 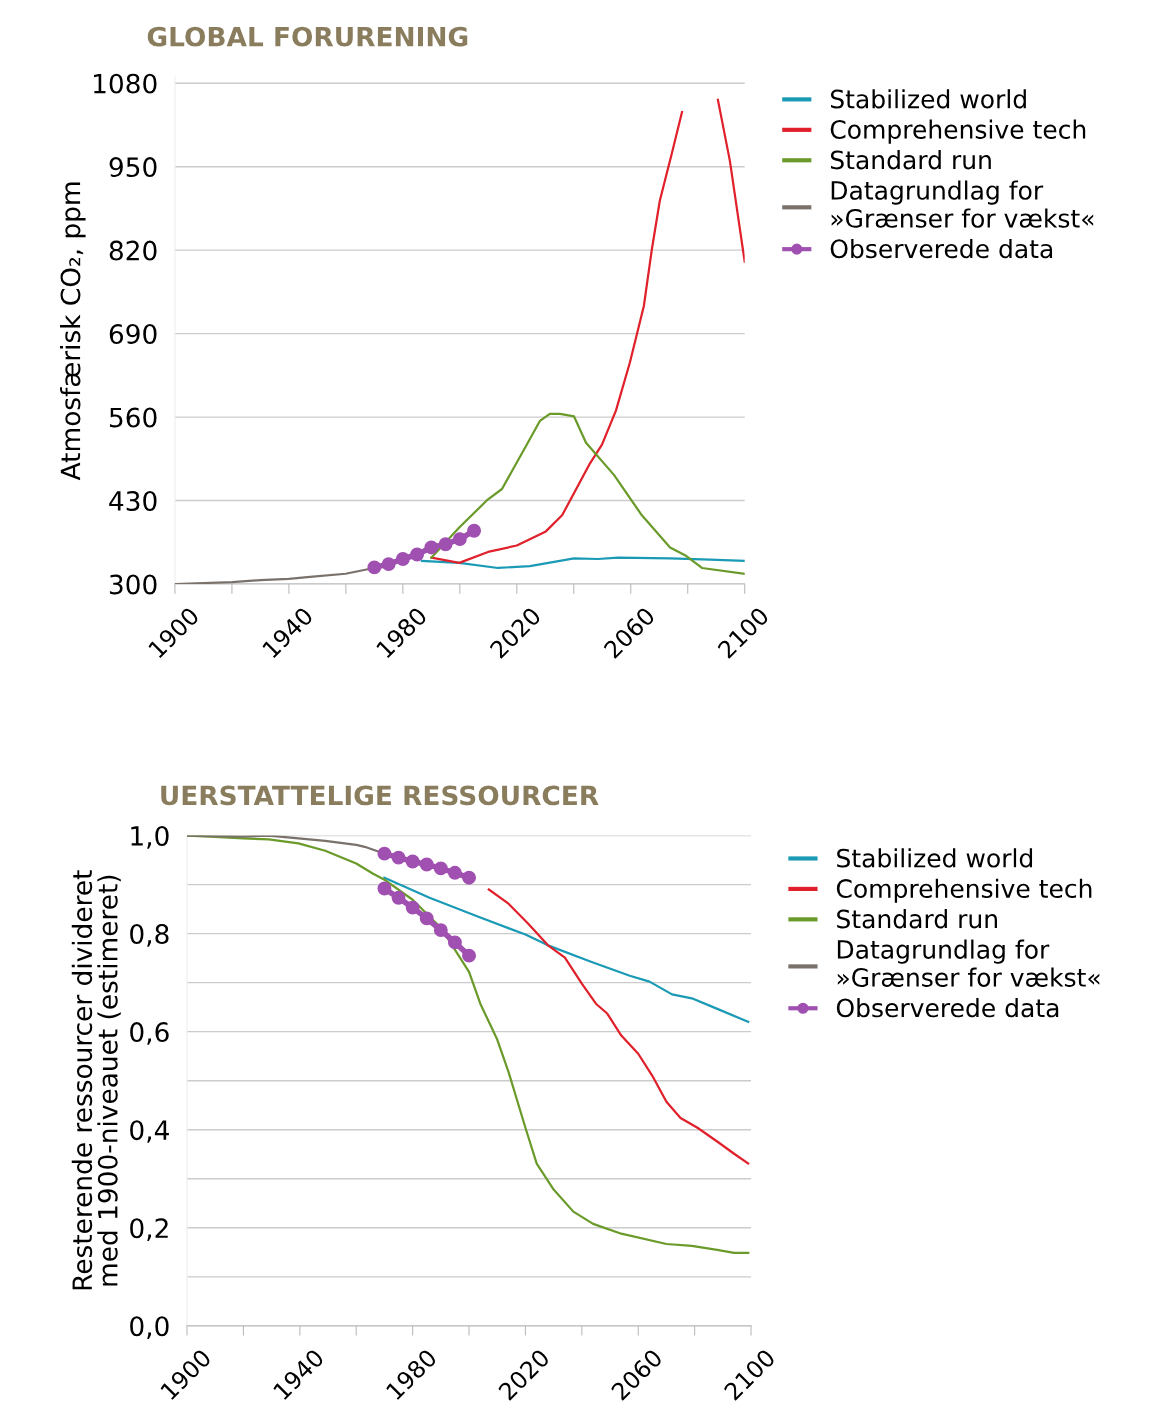 What do you see at coordinates (133, 334) in the screenshot?
I see `y-tick-label: 690` at bounding box center [133, 334].